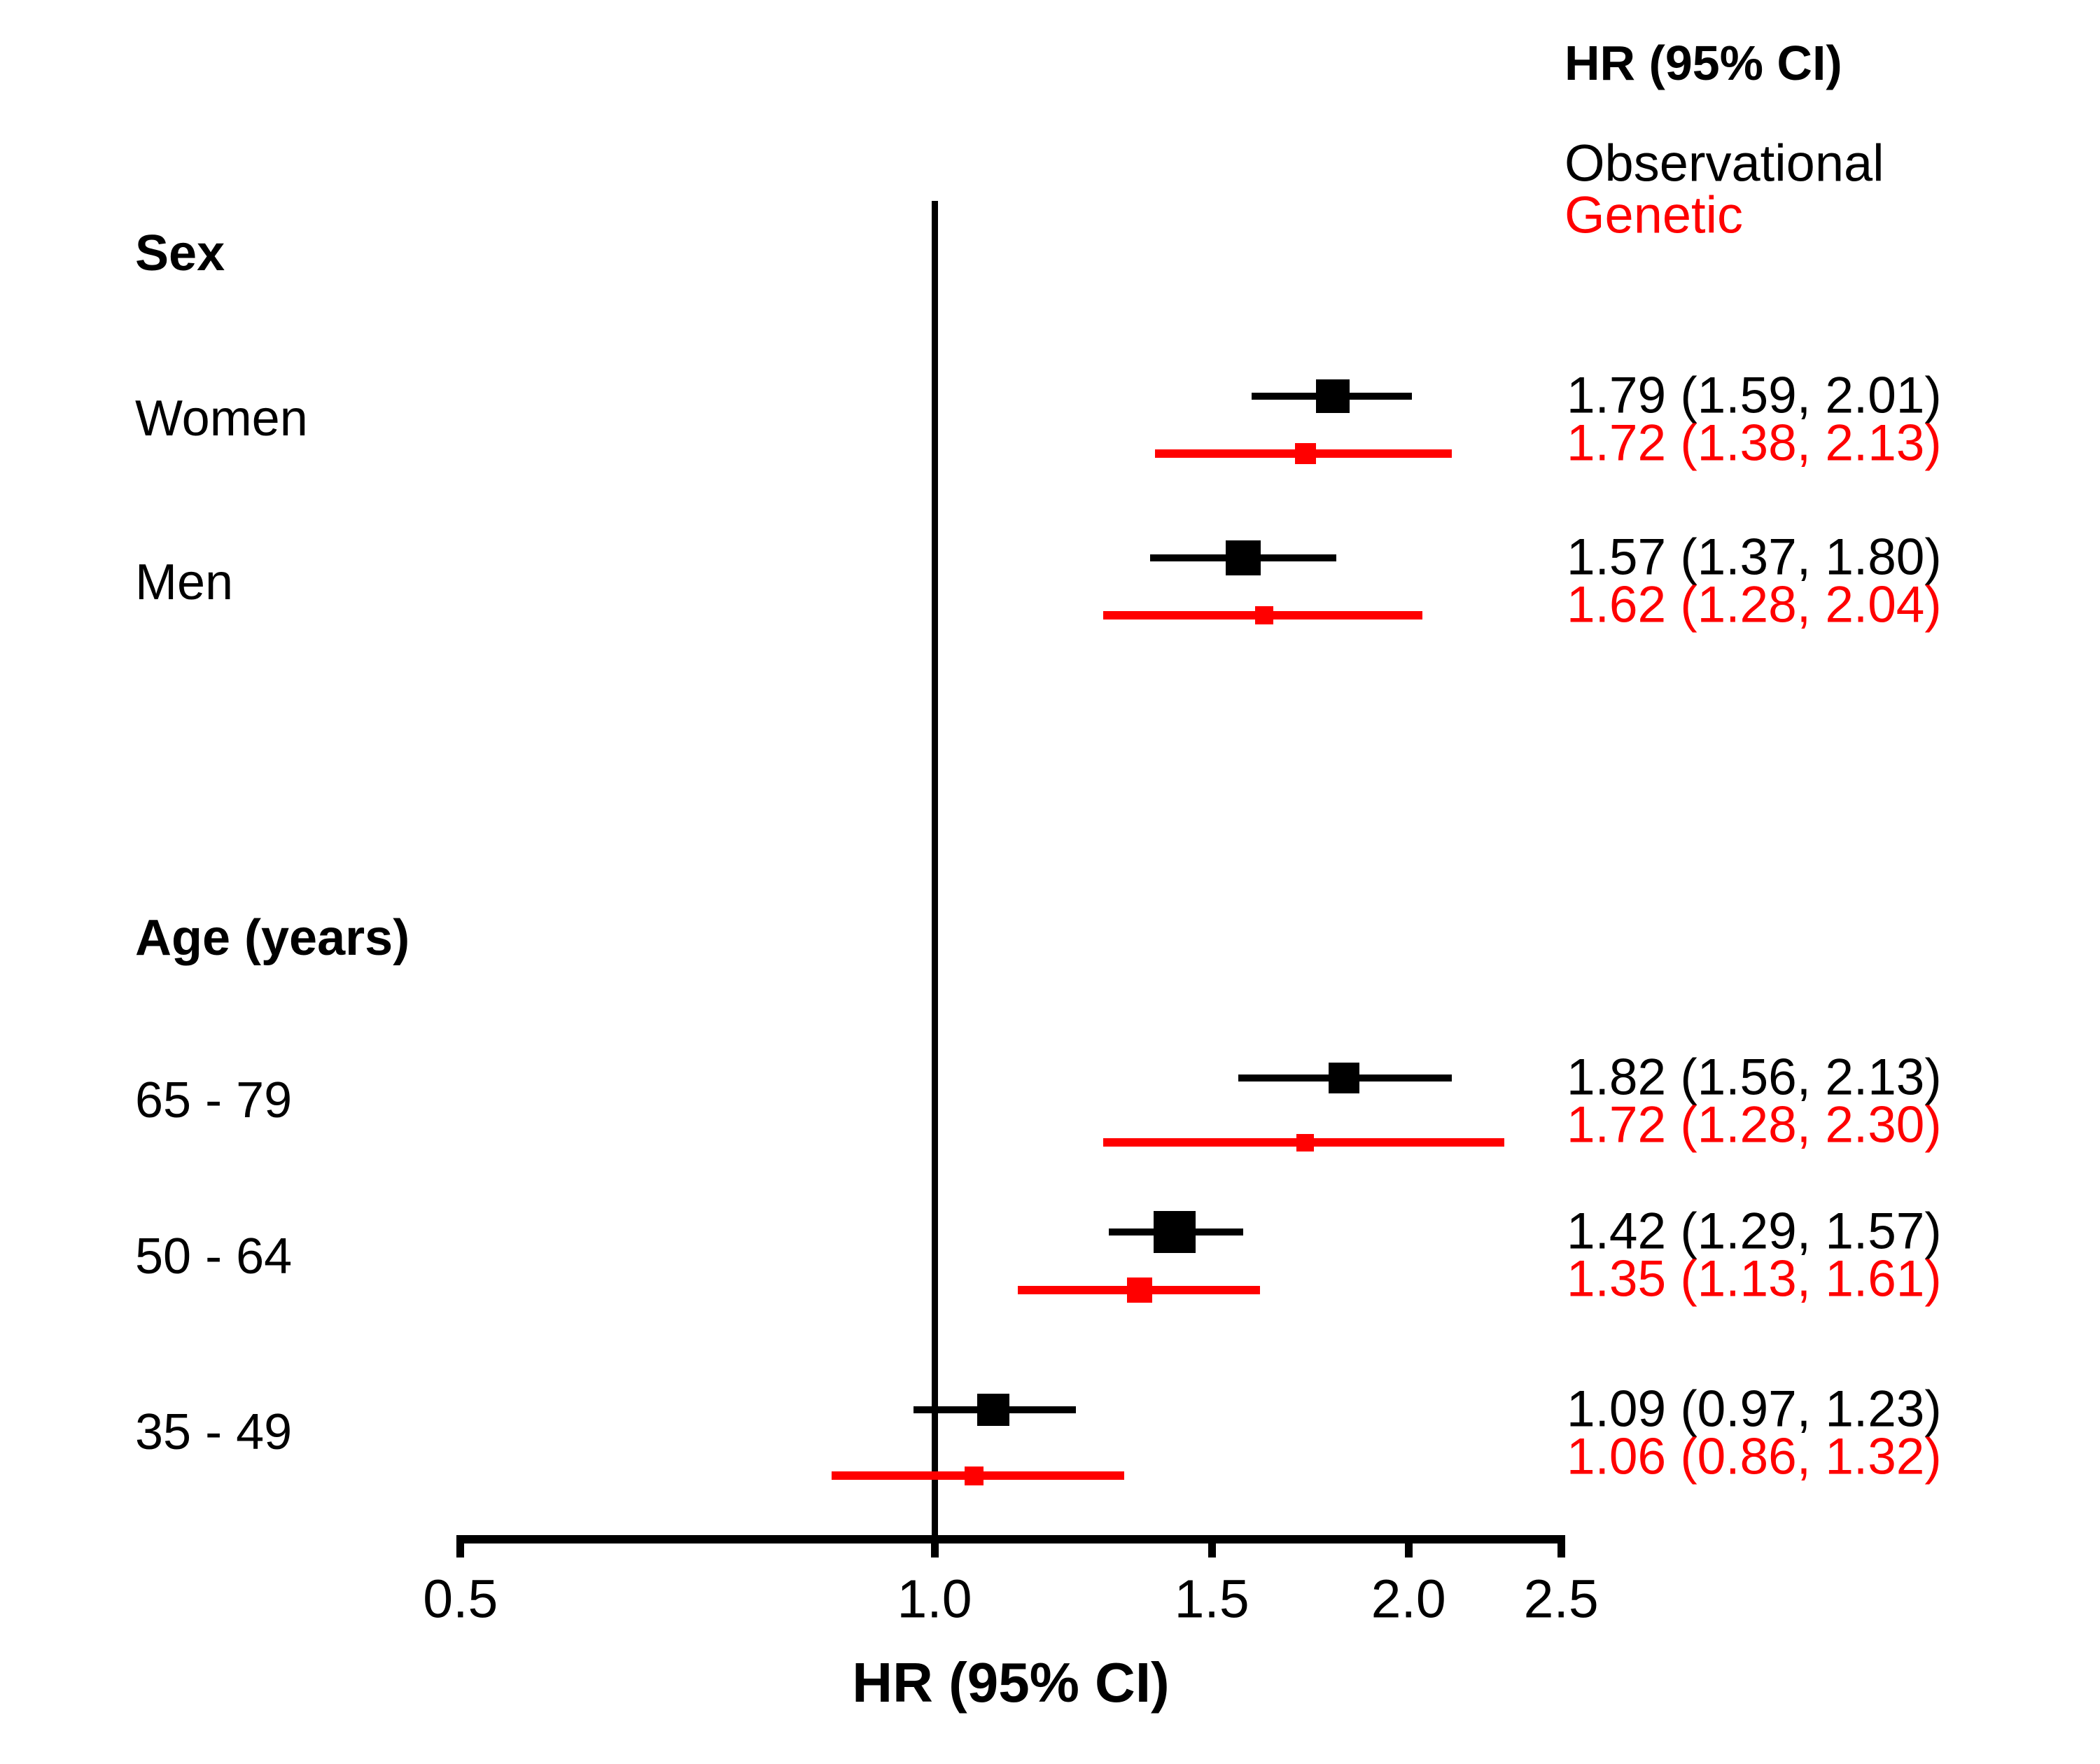  What do you see at coordinates (1654, 215) in the screenshot?
I see `legend-item-genetic: Genetic` at bounding box center [1654, 215].